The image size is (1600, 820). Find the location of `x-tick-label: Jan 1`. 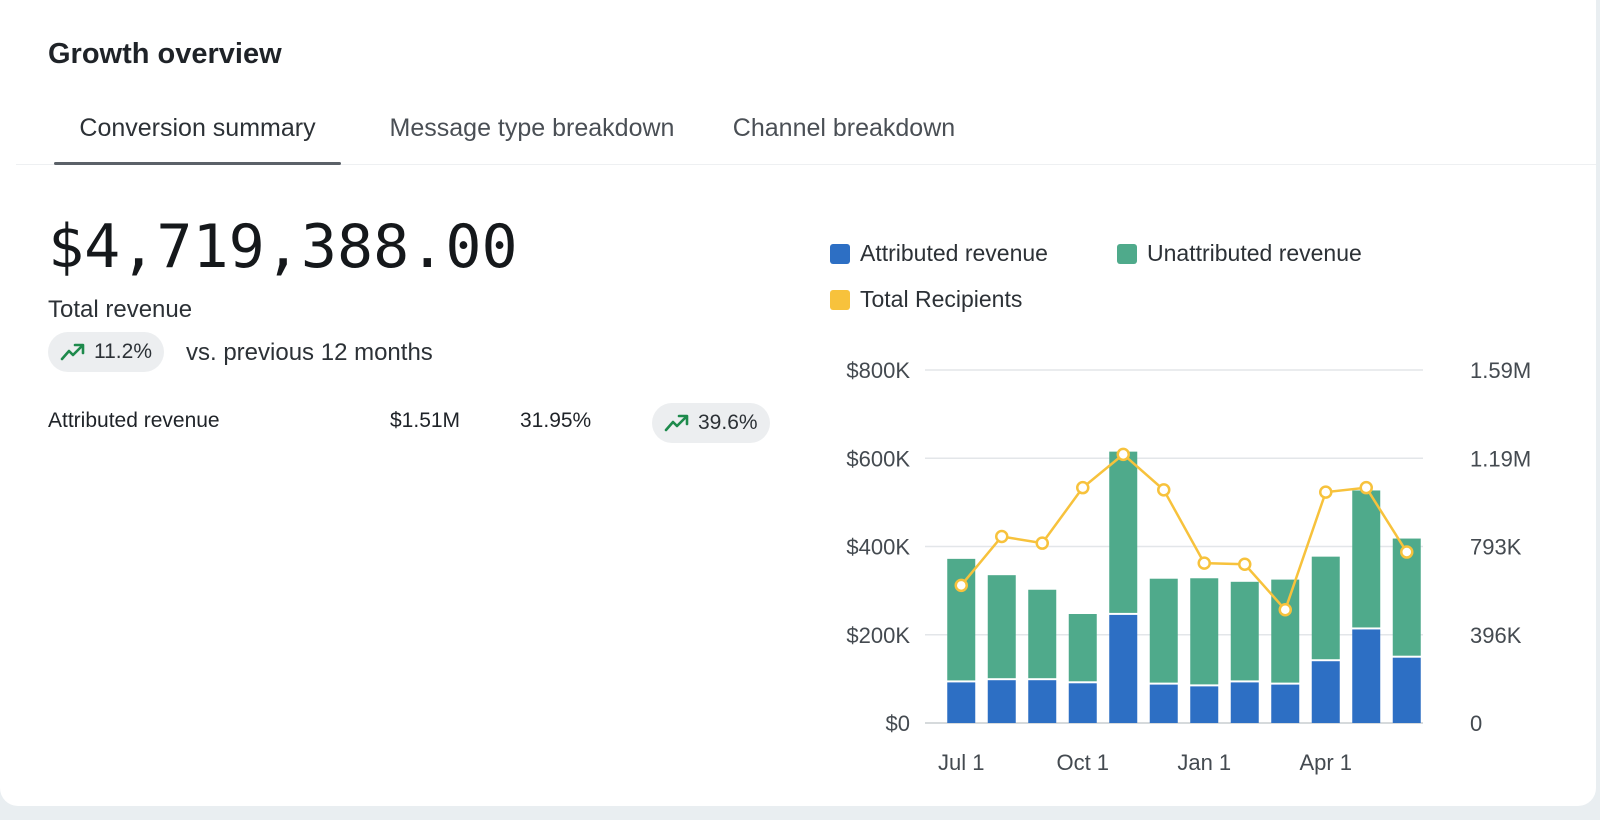

x-tick-label: Jan 1 is located at coordinates (1204, 762).